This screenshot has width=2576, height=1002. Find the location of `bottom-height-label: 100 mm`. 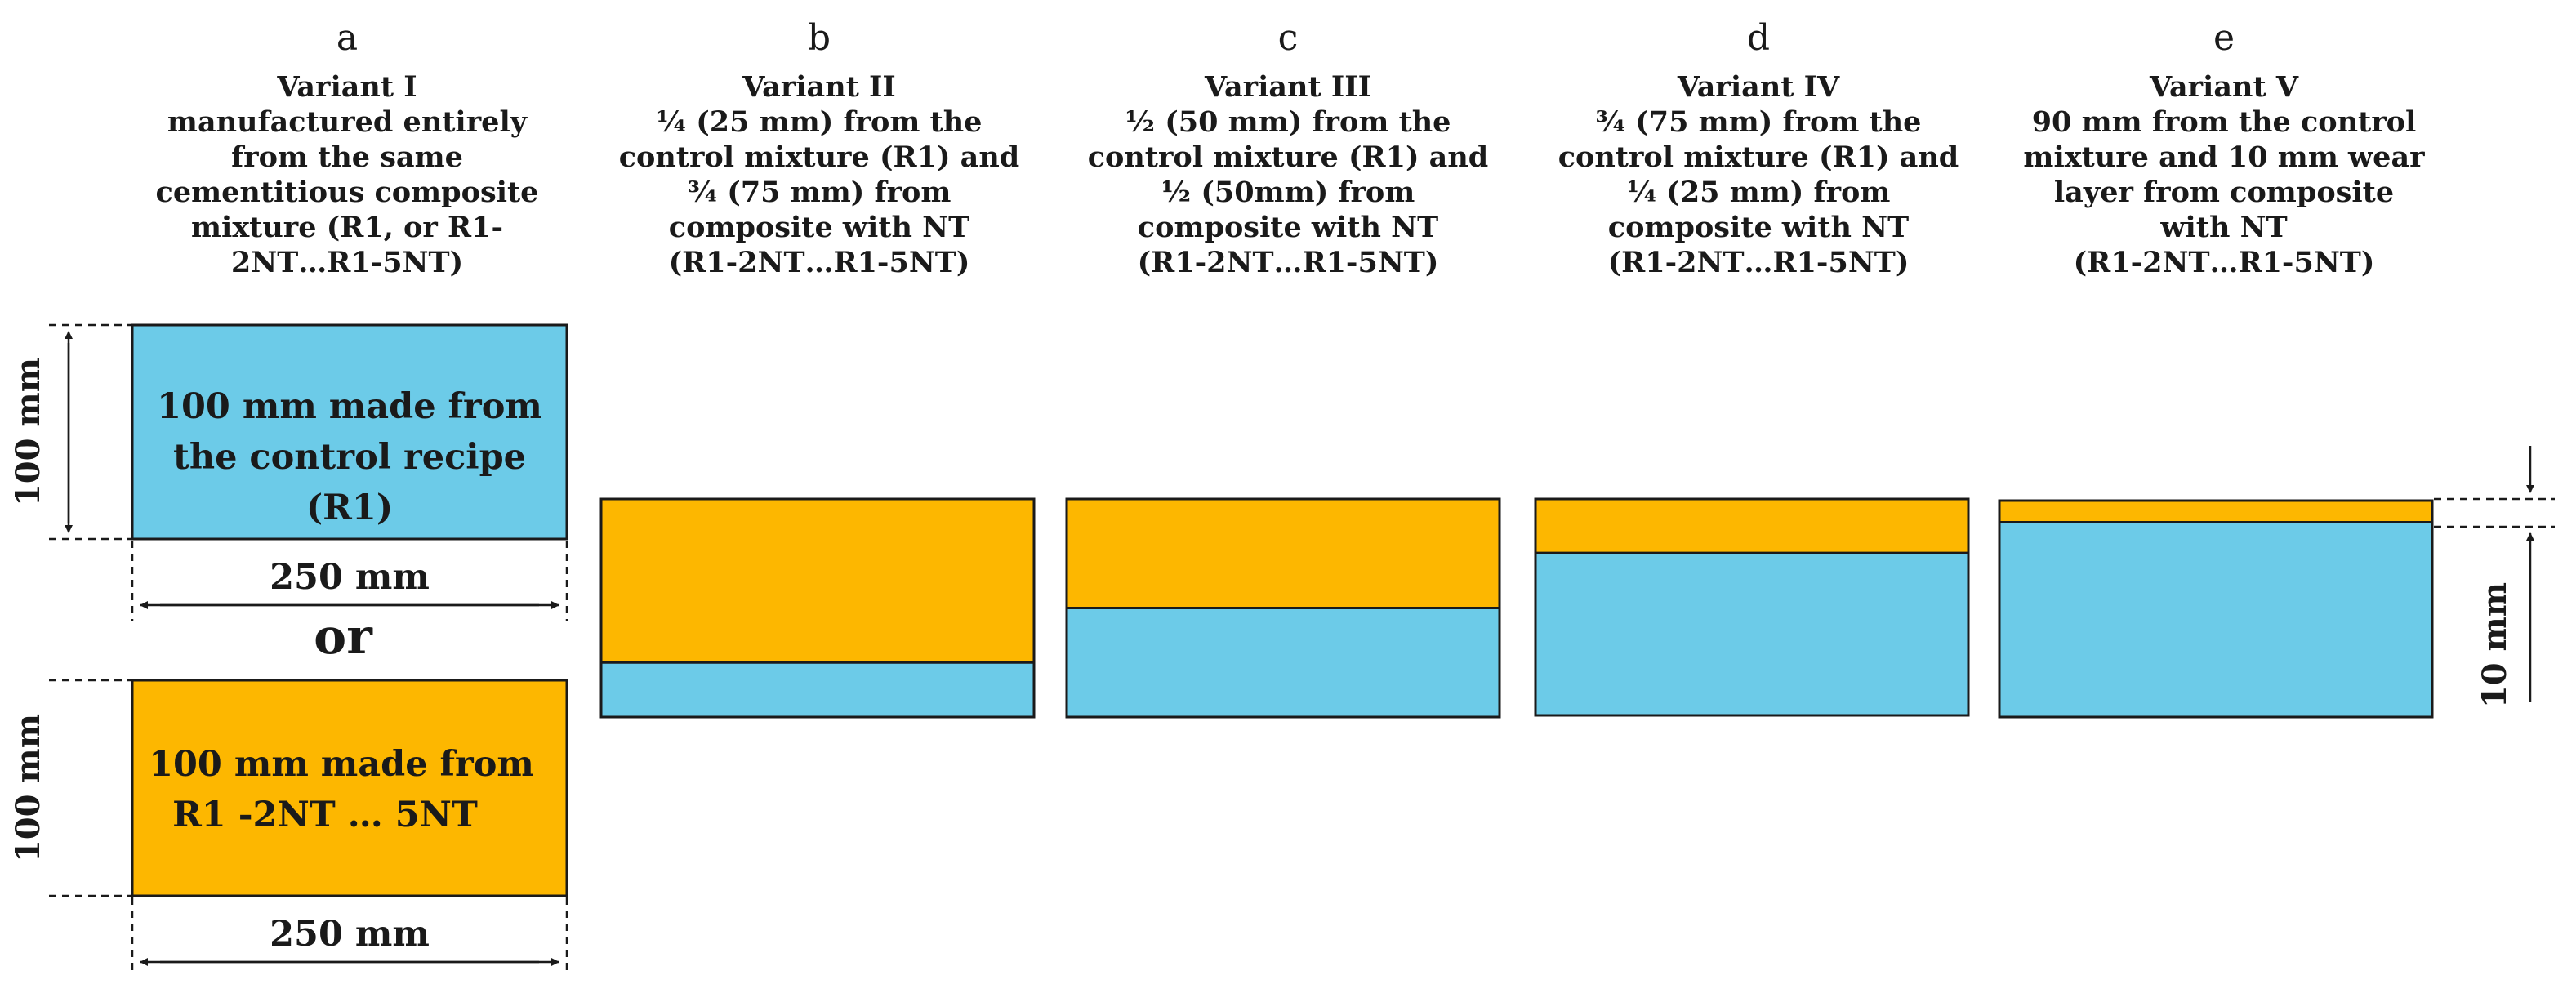

bottom-height-label: 100 mm is located at coordinates (28, 788).